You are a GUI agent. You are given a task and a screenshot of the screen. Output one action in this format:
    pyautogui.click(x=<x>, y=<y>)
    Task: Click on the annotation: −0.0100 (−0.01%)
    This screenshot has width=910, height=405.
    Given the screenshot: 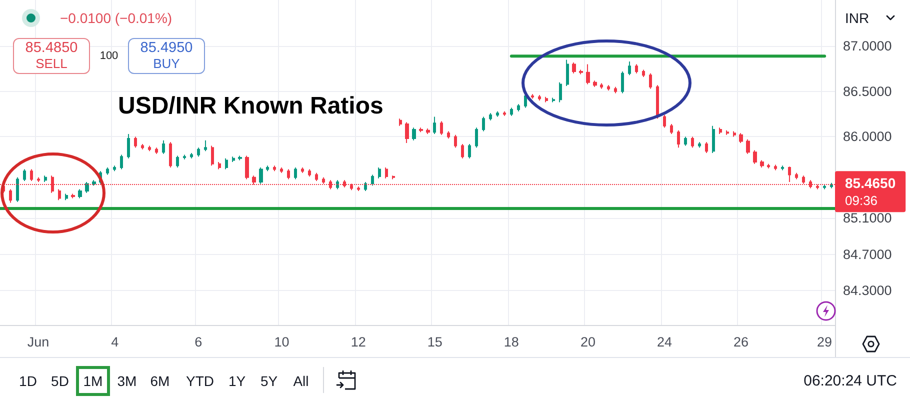 What is the action you would take?
    pyautogui.click(x=116, y=18)
    